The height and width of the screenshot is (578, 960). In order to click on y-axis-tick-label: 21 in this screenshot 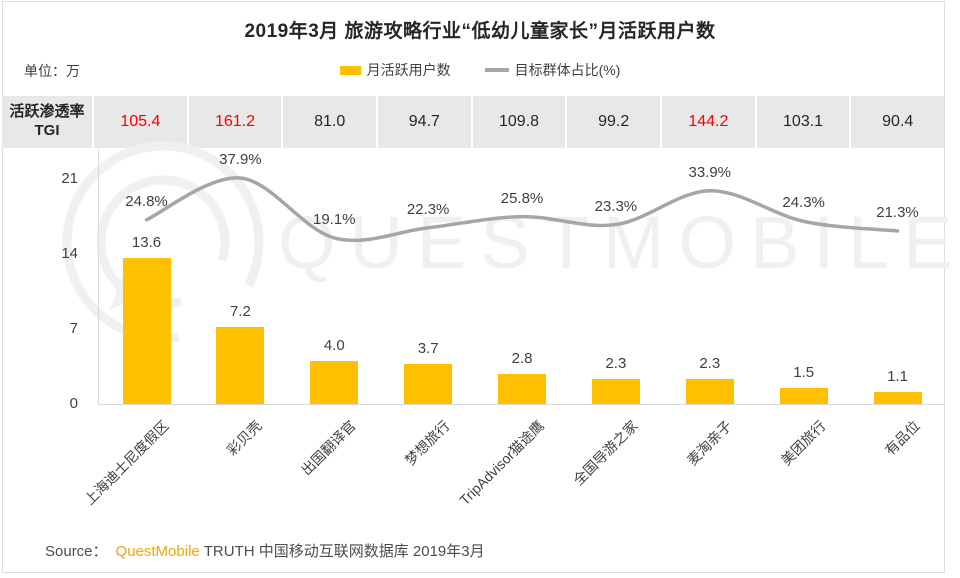, I will do `click(69, 178)`.